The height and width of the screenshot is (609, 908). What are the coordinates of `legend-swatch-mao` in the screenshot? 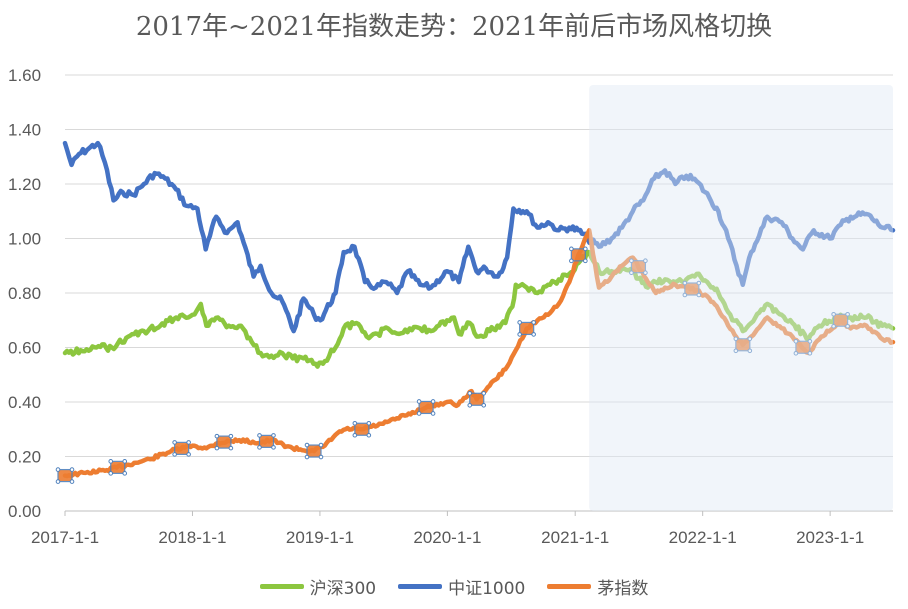 It's located at (569, 586).